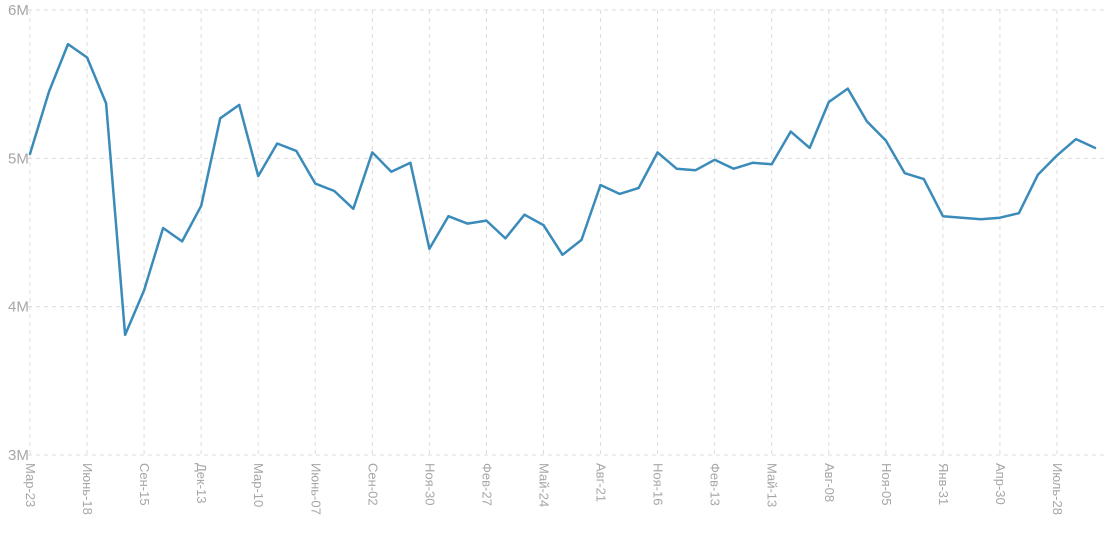 The image size is (1117, 552). Describe the element at coordinates (30, 485) in the screenshot. I see `x-axis-tick-label: Мар-23` at that location.